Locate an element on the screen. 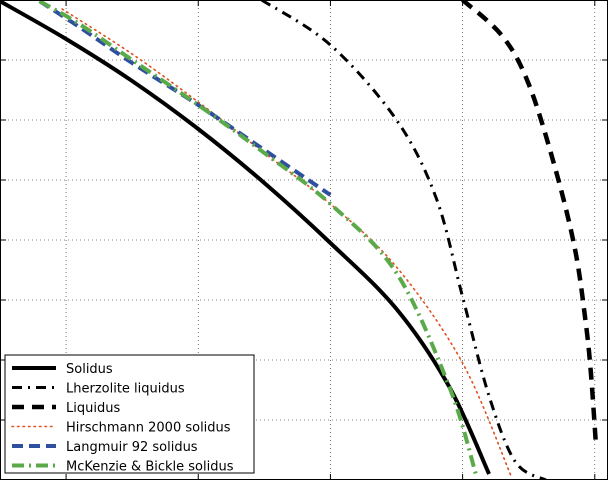  legend-label-liquidus: Liquidus is located at coordinates (93, 408).